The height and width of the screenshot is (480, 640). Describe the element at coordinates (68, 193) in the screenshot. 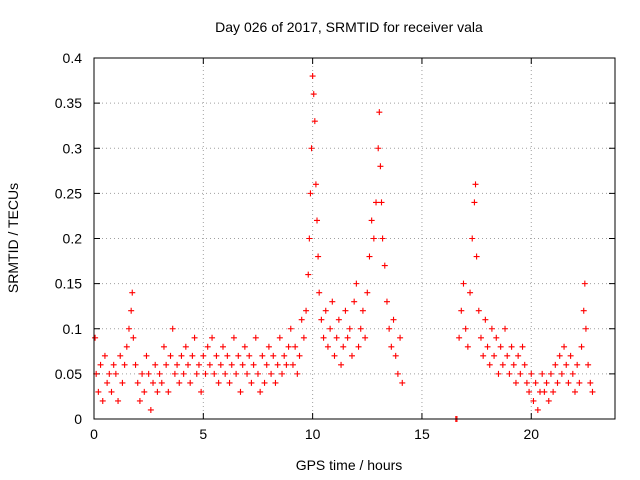

I see `y-tick-label: 0.25` at that location.